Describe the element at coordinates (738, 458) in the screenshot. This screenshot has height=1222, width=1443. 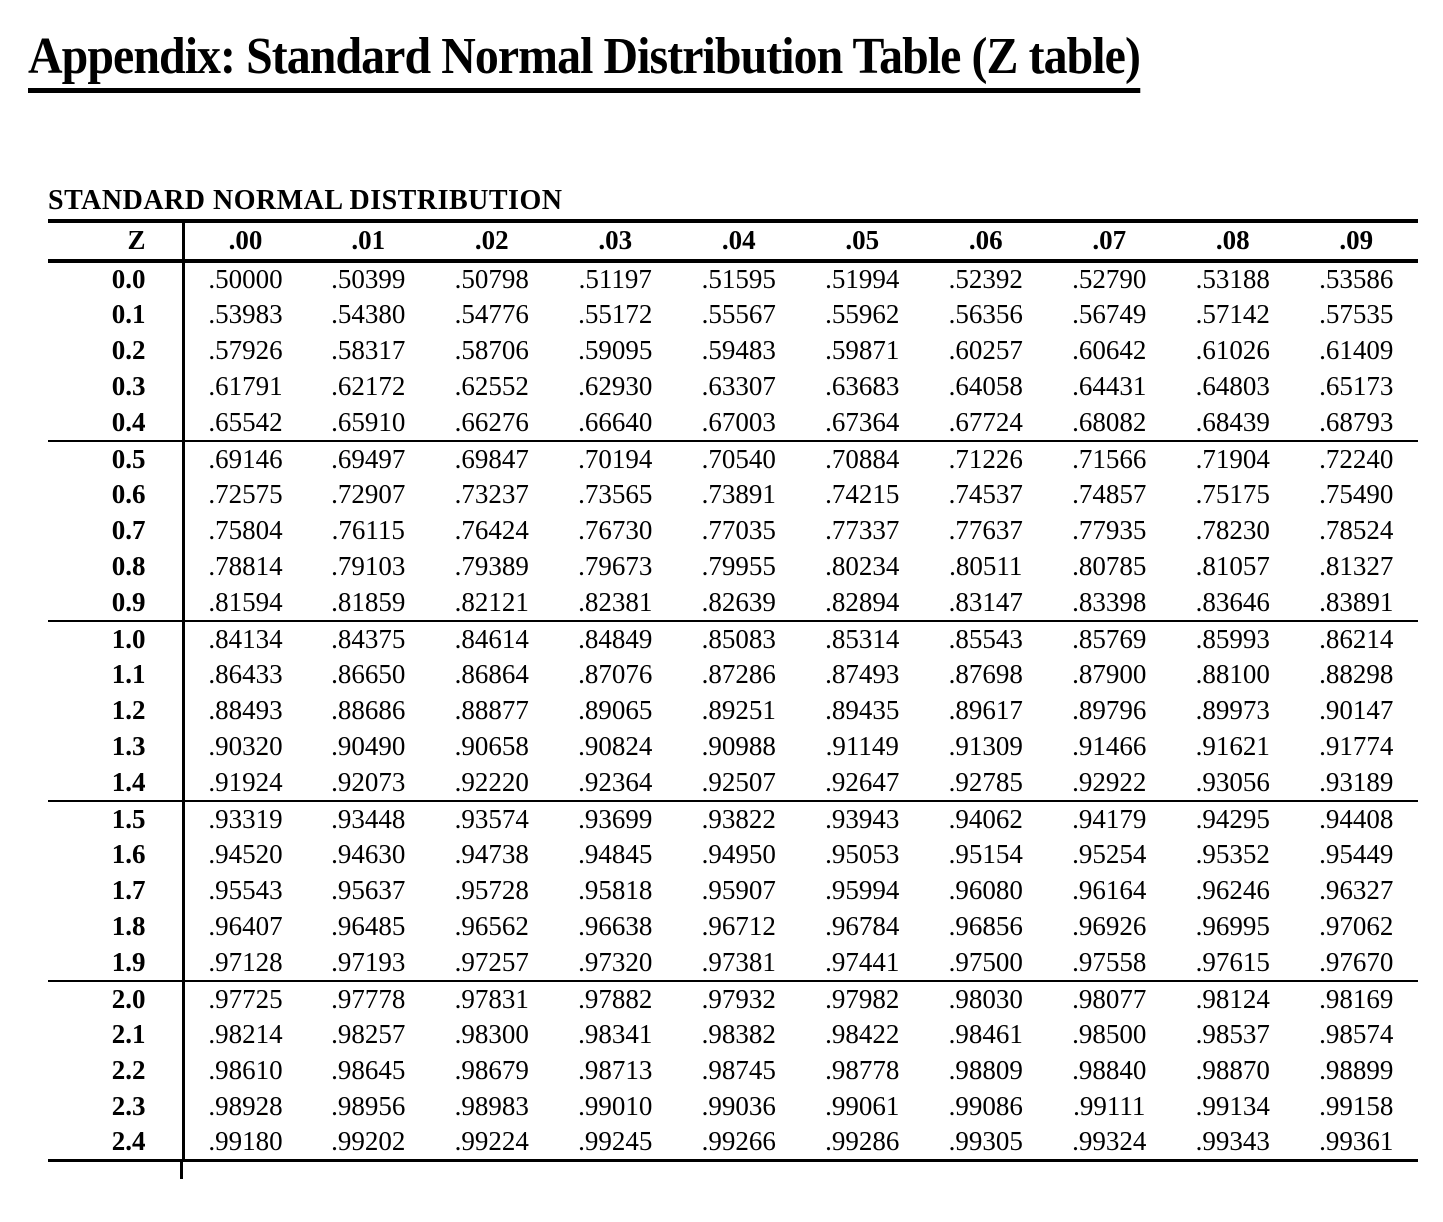
I see `probability-cell: .70540` at that location.